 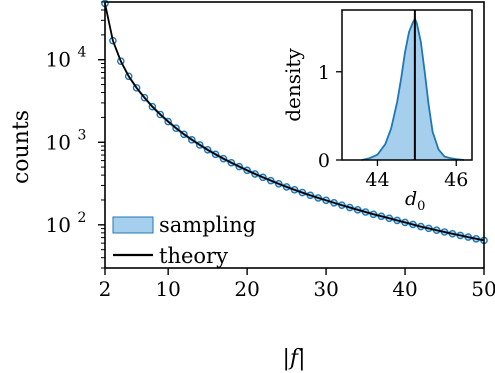 What do you see at coordinates (167, 289) in the screenshot?
I see `x-tick-label: 10` at bounding box center [167, 289].